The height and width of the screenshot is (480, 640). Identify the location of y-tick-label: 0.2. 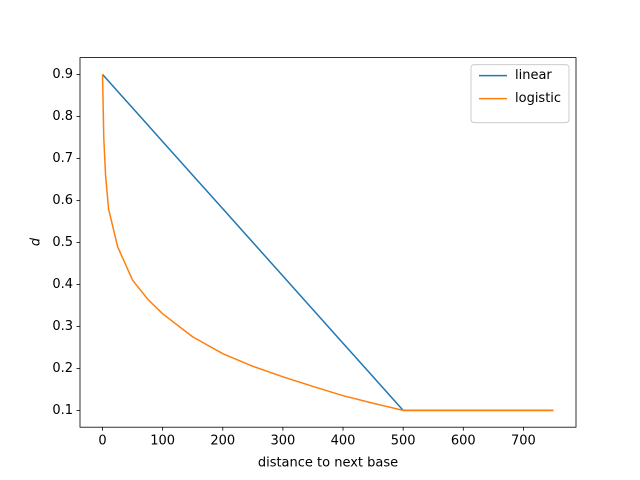
(62, 368).